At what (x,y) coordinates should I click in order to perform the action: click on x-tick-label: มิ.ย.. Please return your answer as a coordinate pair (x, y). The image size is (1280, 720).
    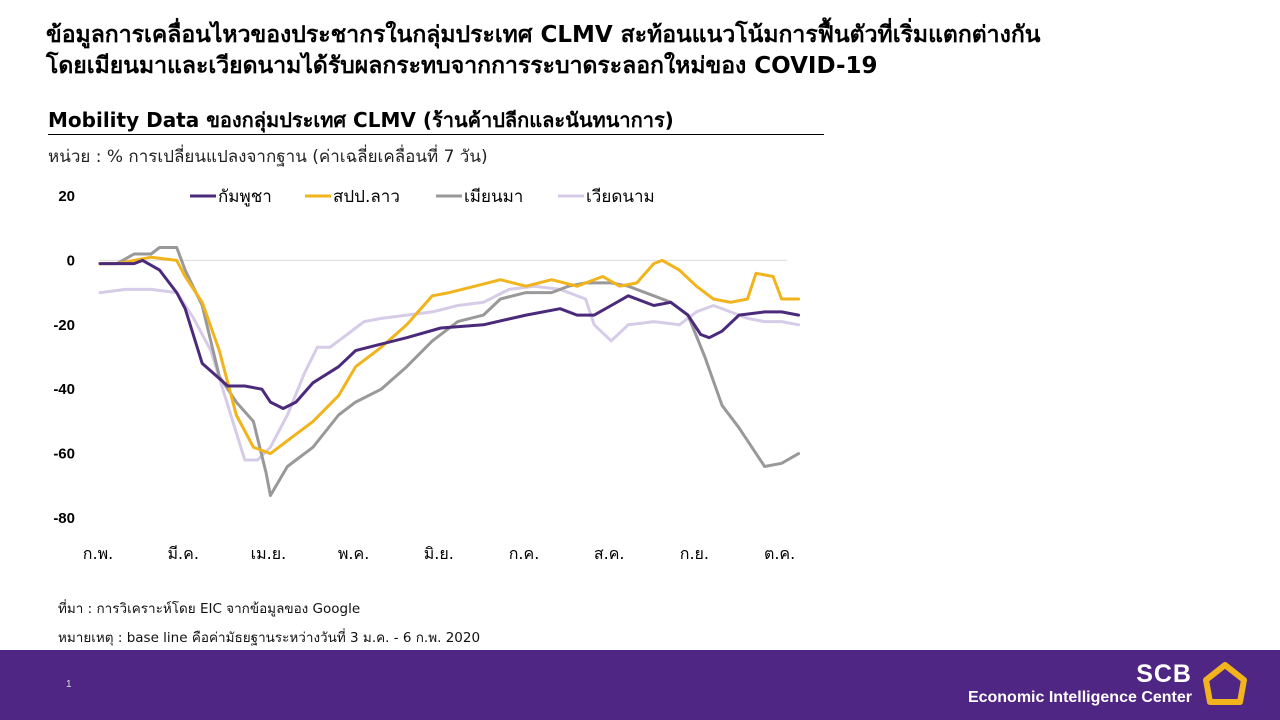
    Looking at the image, I should click on (439, 553).